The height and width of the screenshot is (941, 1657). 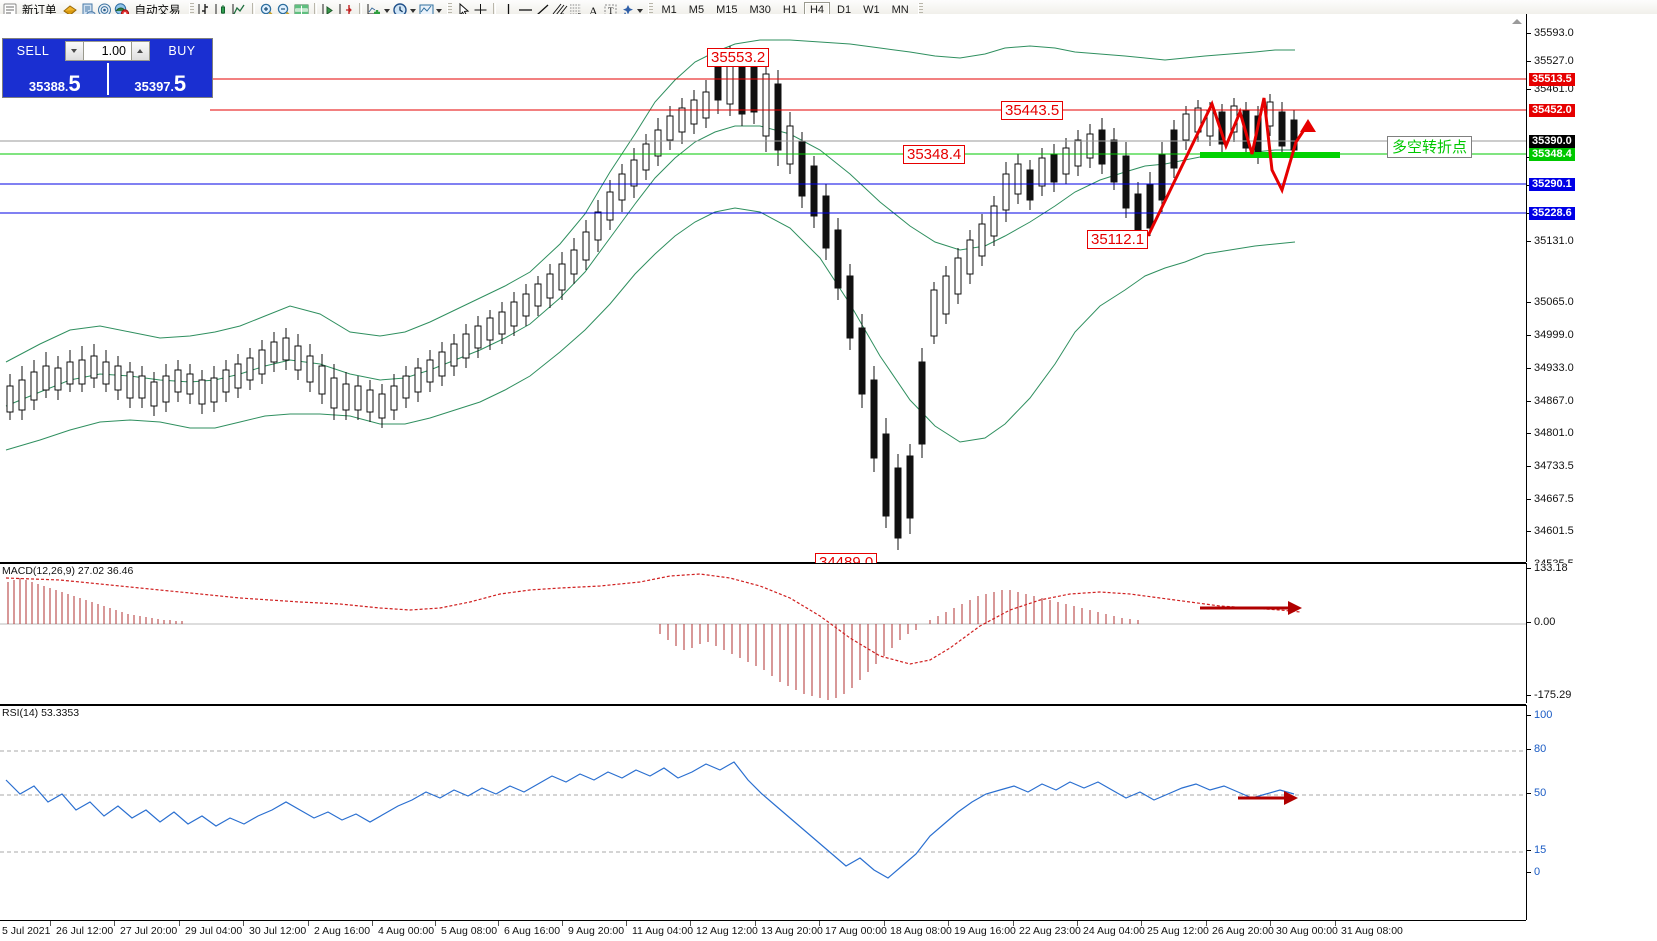 I want to click on time-label: 11 Aug 04:00, so click(x=663, y=931).